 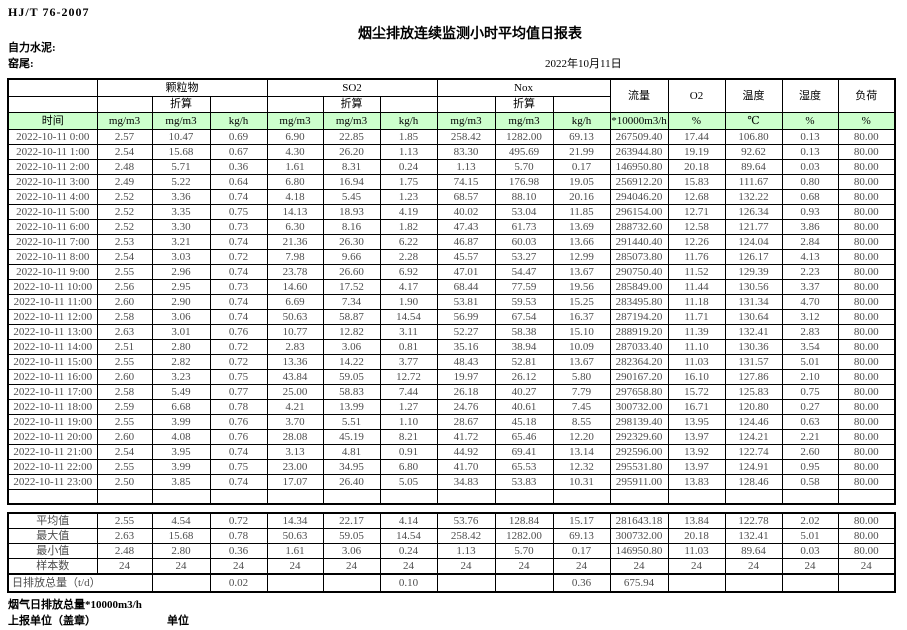 I want to click on time-cell: 2022-10-11 9:00, so click(x=52, y=272).